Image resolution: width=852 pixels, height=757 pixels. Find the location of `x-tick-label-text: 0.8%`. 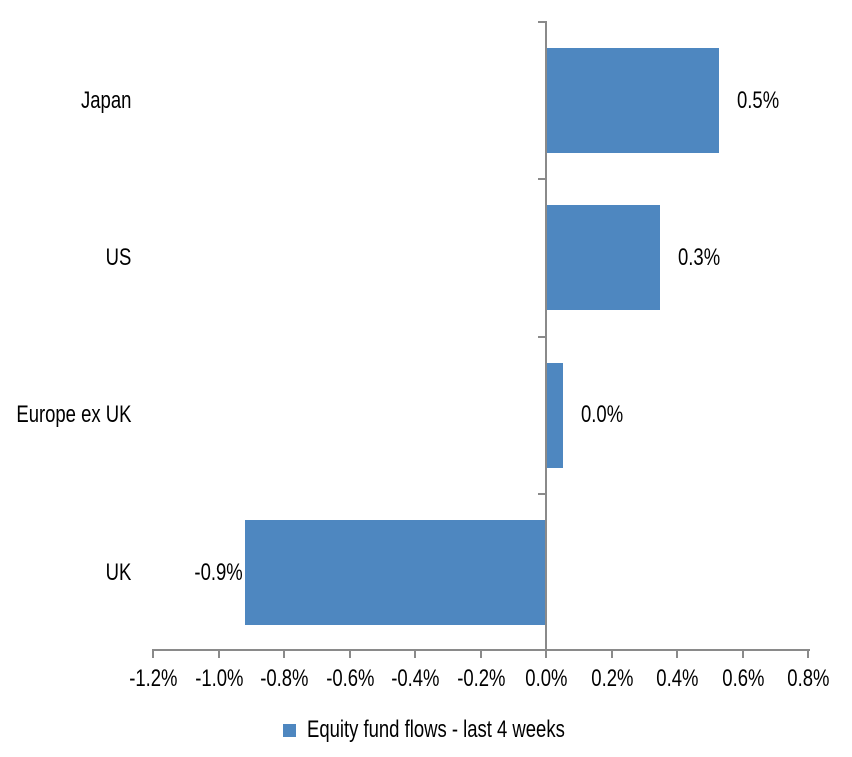

x-tick-label-text: 0.8% is located at coordinates (808, 678).